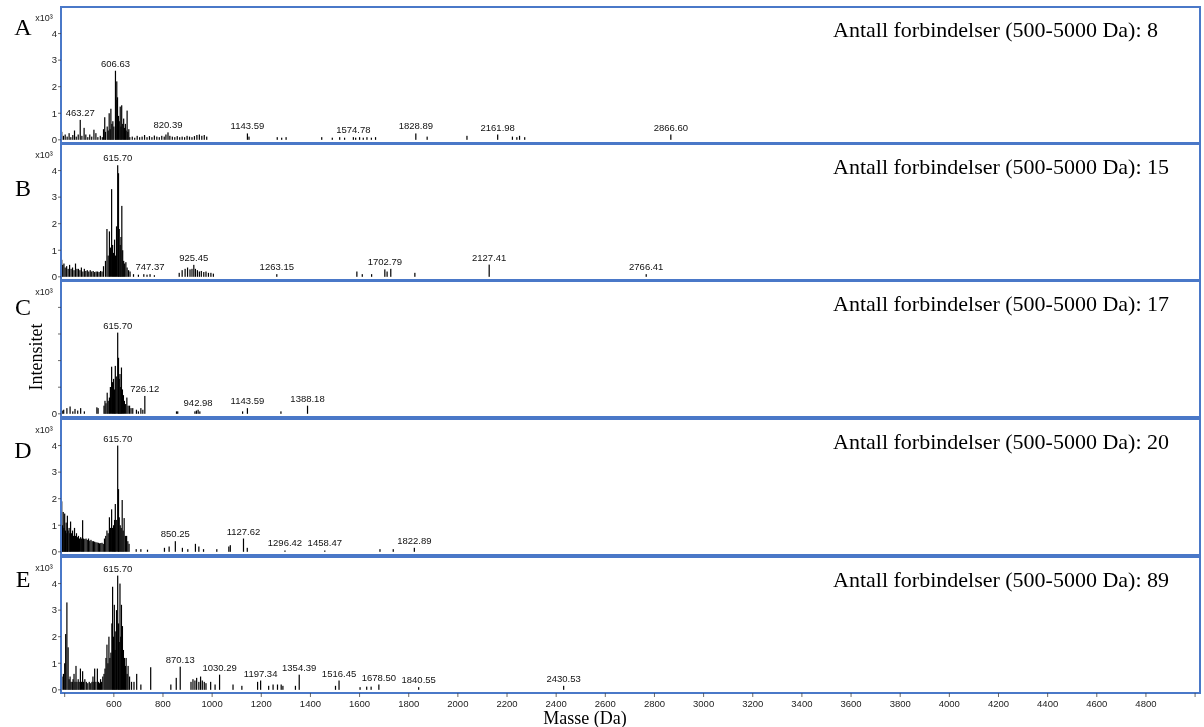 This screenshot has height=727, width=1204. Describe the element at coordinates (418, 680) in the screenshot. I see `annotation: 1840.55` at that location.